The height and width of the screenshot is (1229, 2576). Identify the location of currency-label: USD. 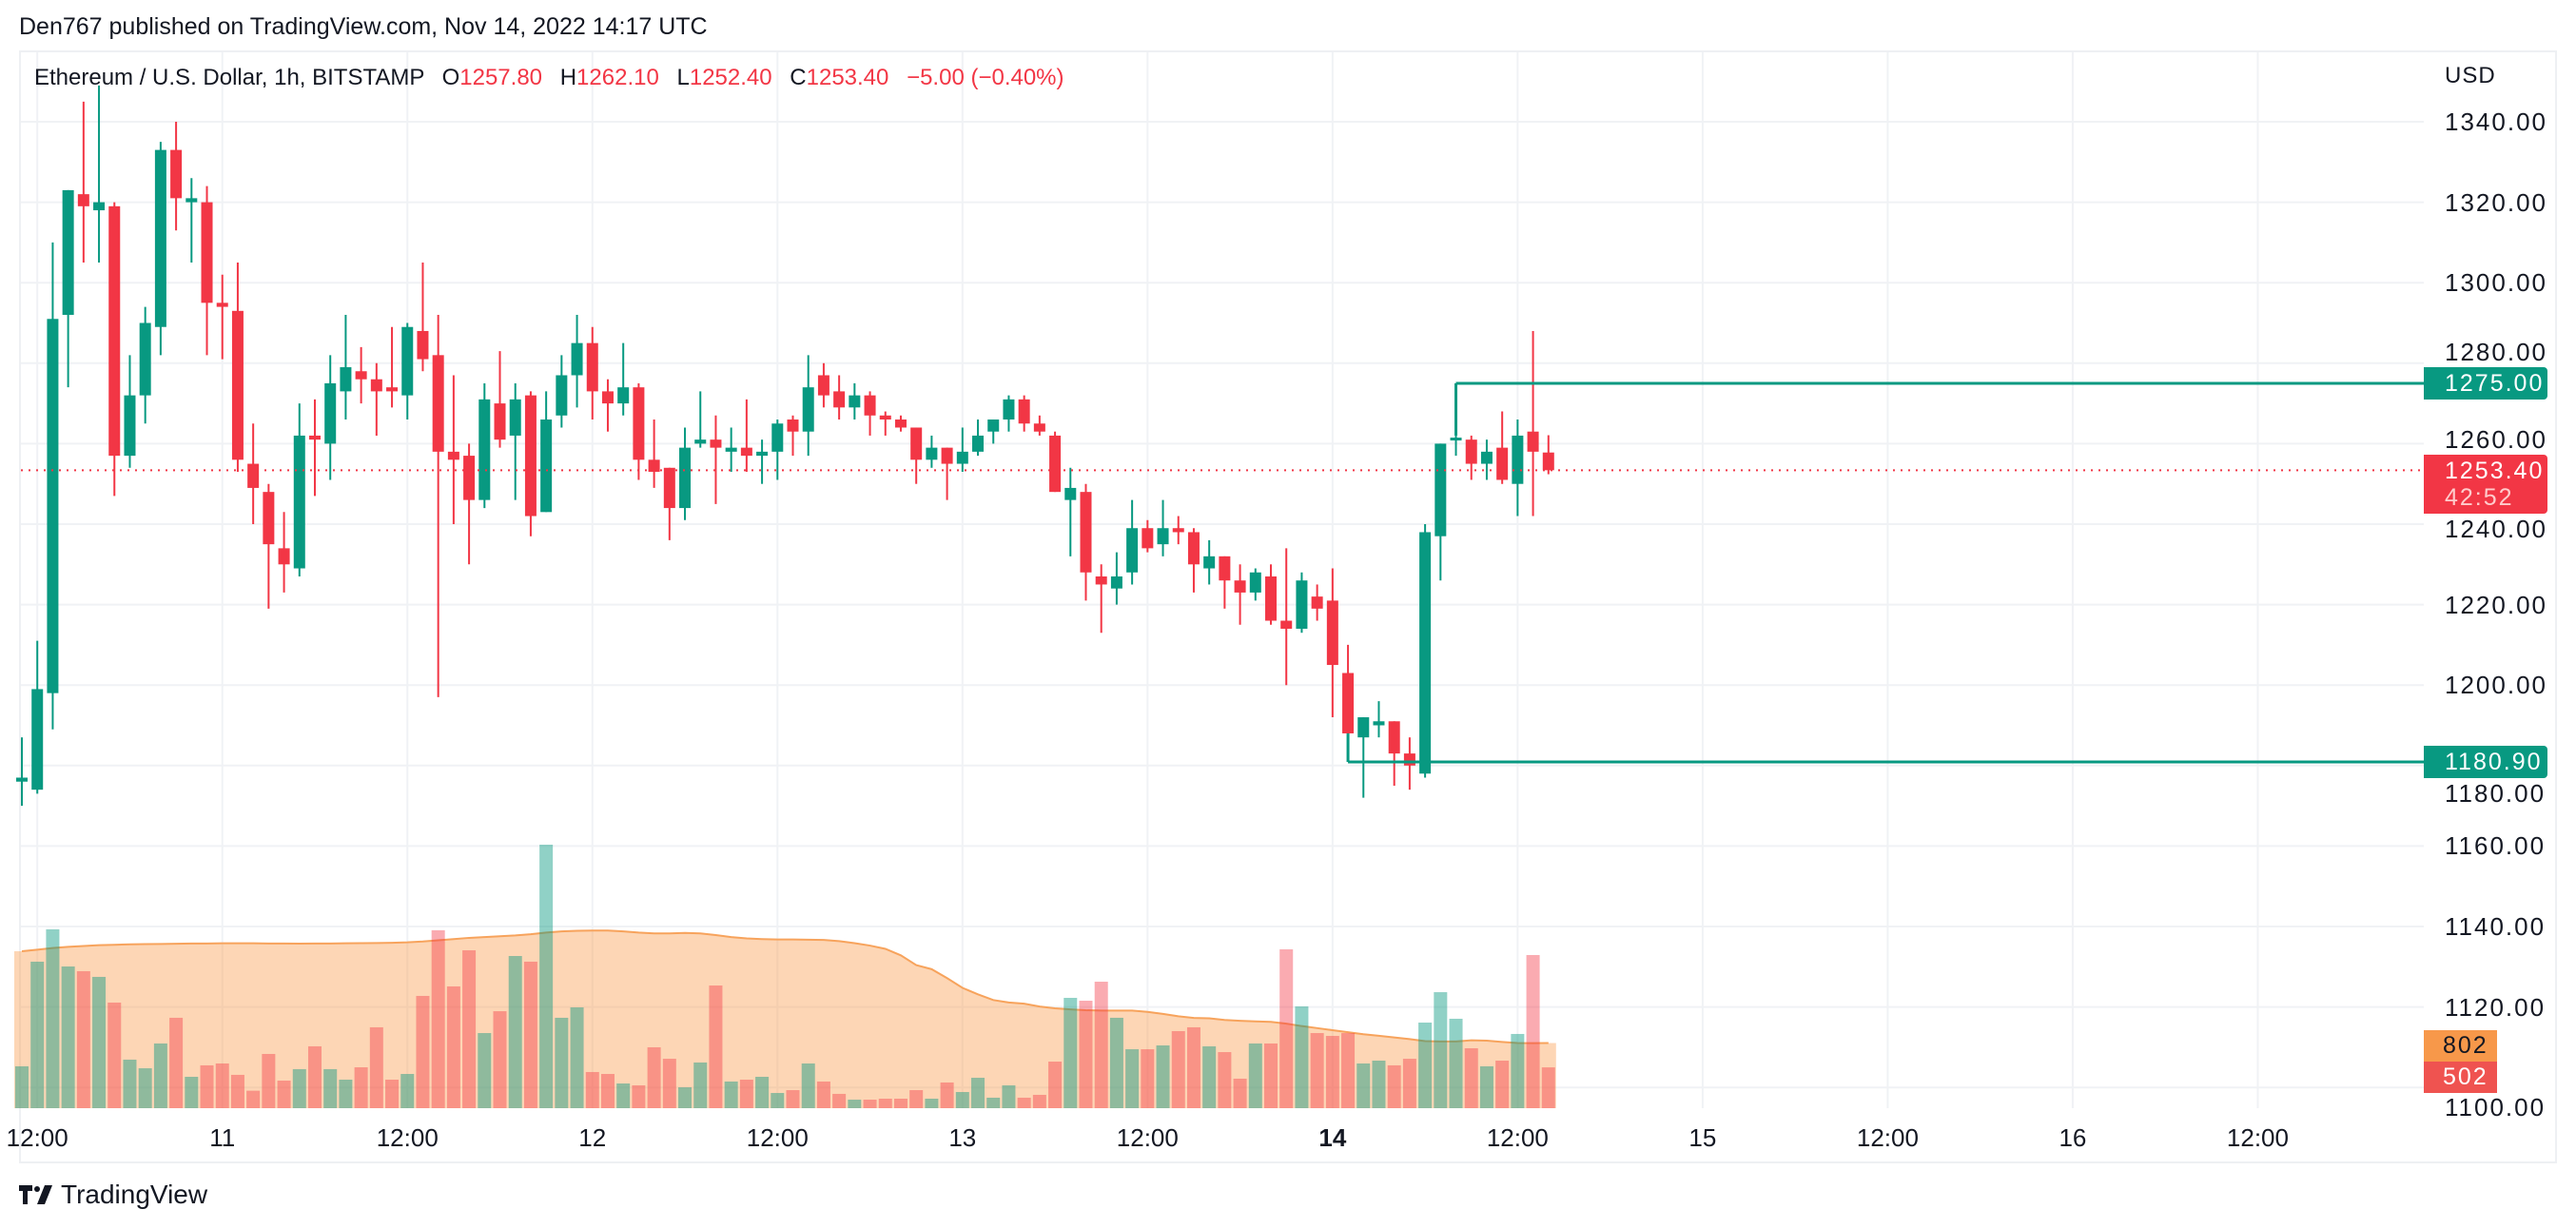
(2470, 75).